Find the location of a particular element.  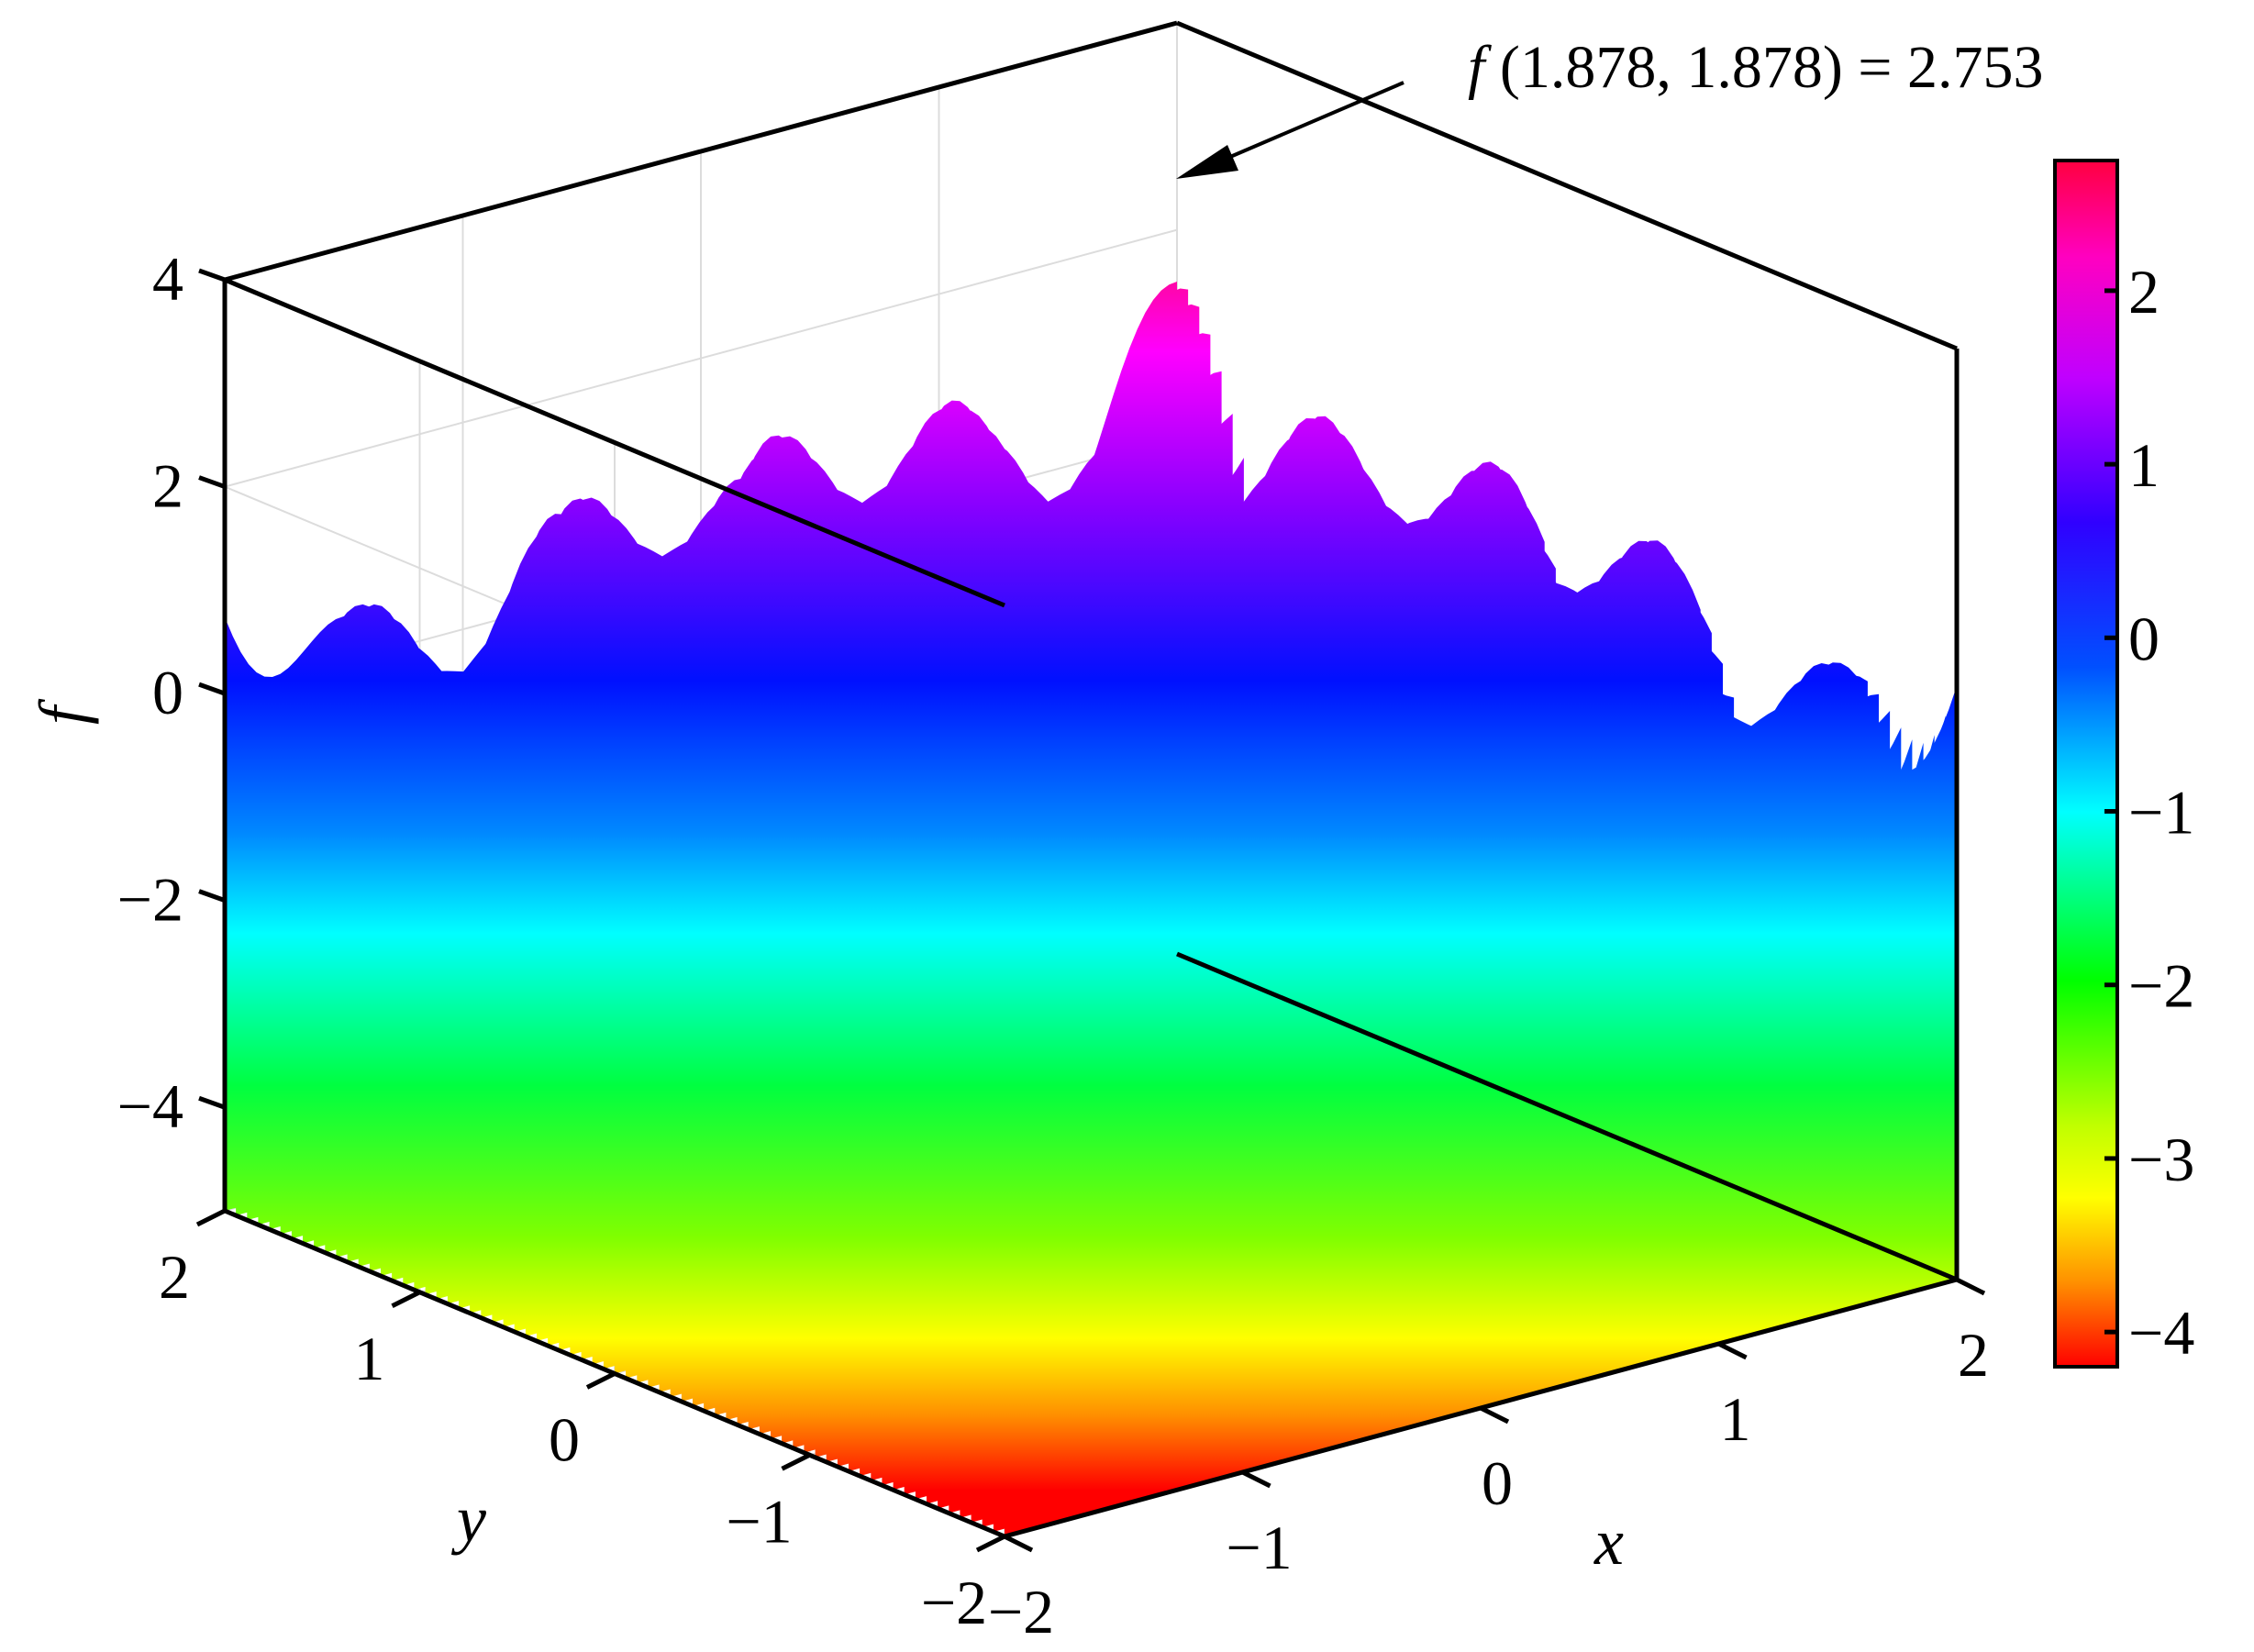

z-tick-label: 4 is located at coordinates (167, 279).